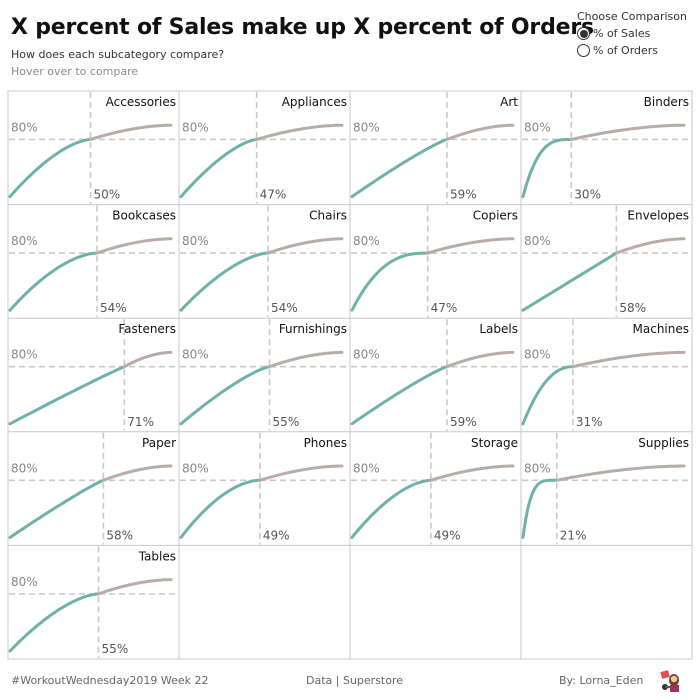 Image resolution: width=700 pixels, height=700 pixels. I want to click on radio-label-orders: % of Orders, so click(626, 50).